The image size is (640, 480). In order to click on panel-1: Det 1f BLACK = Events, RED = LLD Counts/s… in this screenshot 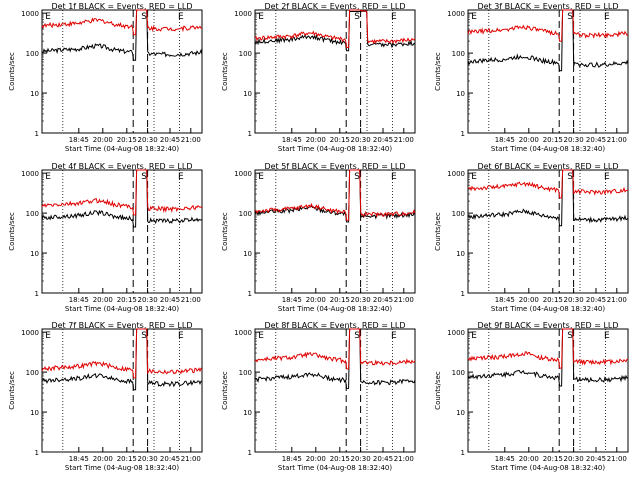, I will do `click(105, 77)`.